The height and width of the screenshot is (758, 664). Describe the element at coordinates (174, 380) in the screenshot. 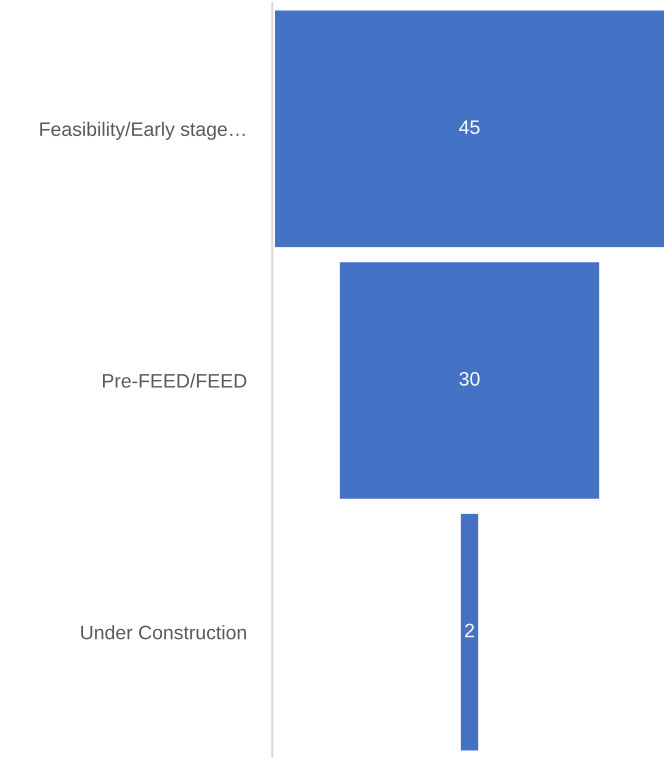

I see `category-label: Pre-FEED/FEED` at that location.